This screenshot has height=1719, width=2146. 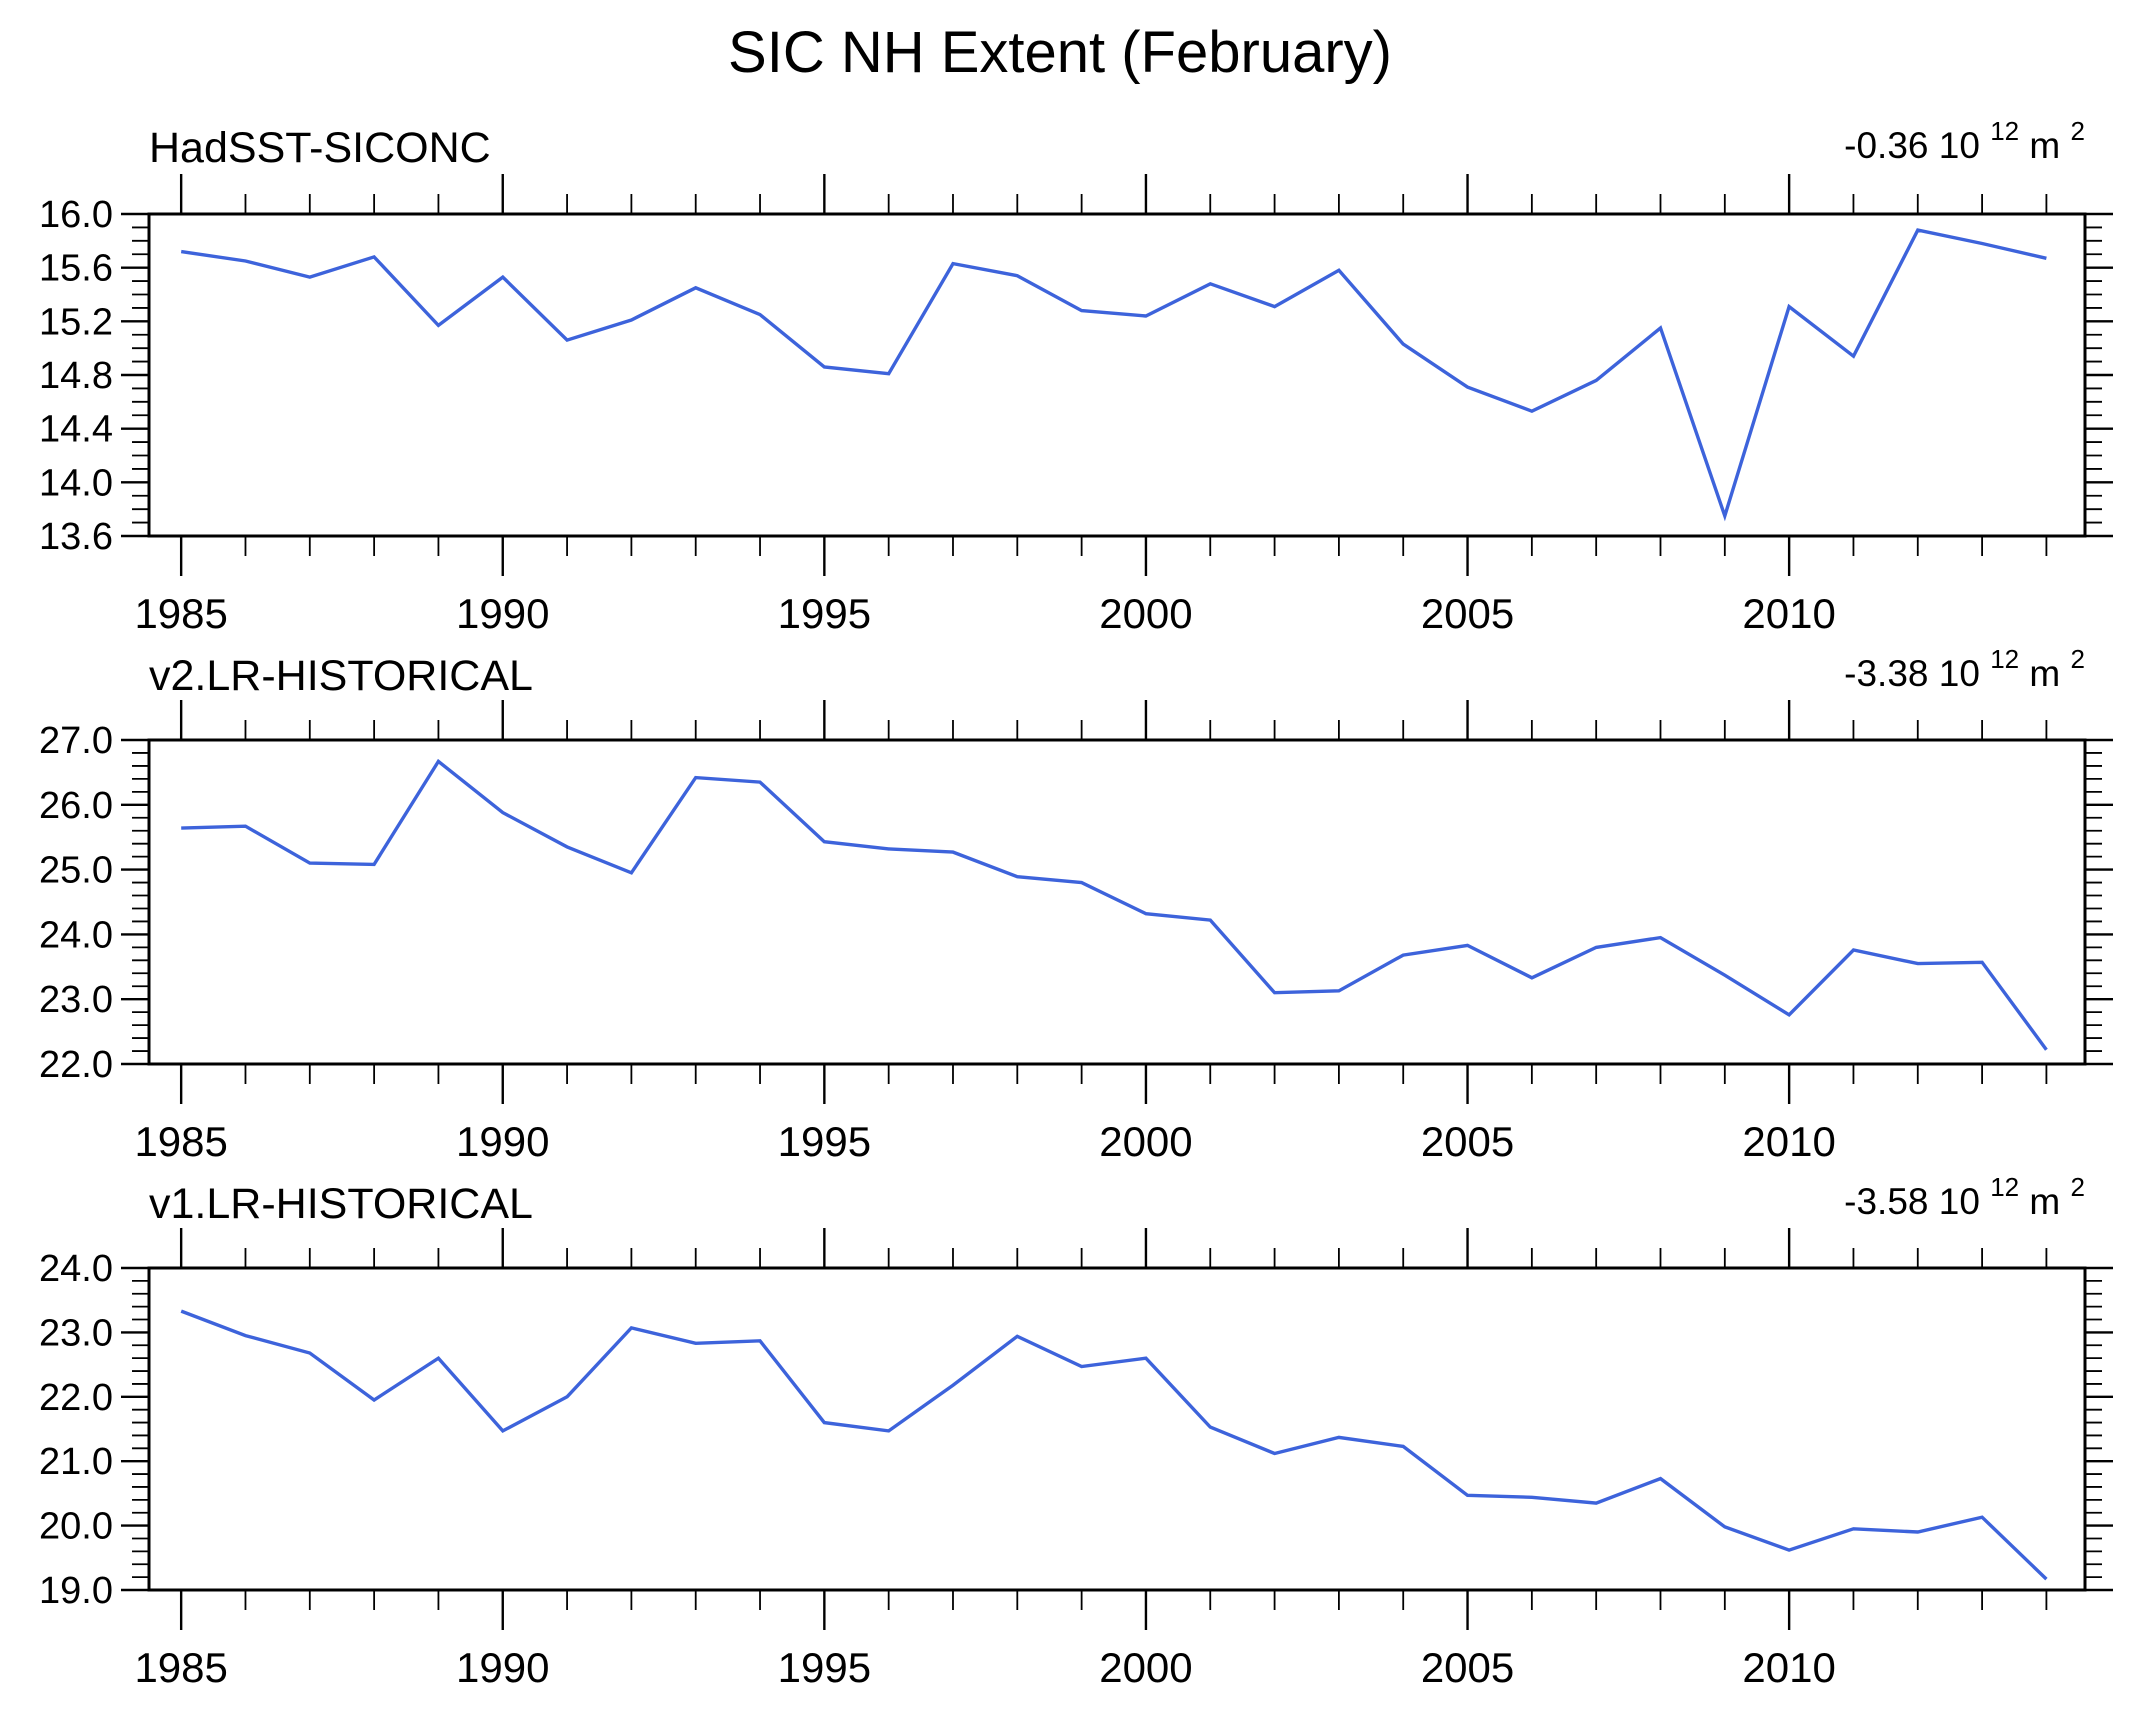 I want to click on y-axis-tick-label: 14.0, so click(x=76, y=483).